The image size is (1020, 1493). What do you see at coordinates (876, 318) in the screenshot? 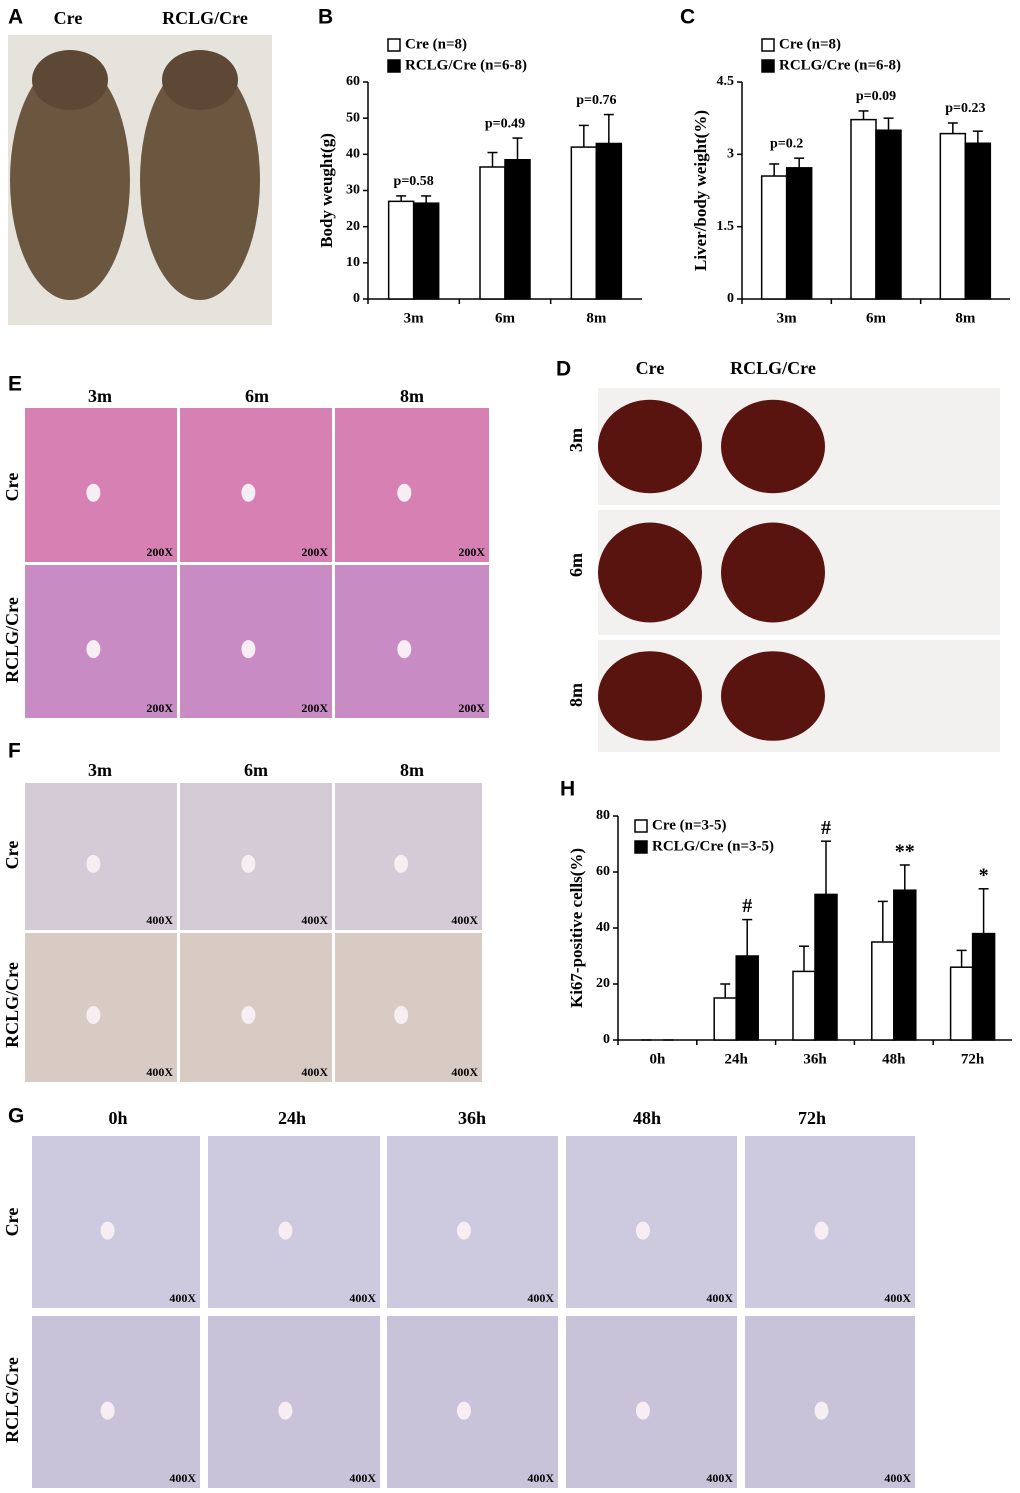
I see `x-tick-label: 6m` at bounding box center [876, 318].